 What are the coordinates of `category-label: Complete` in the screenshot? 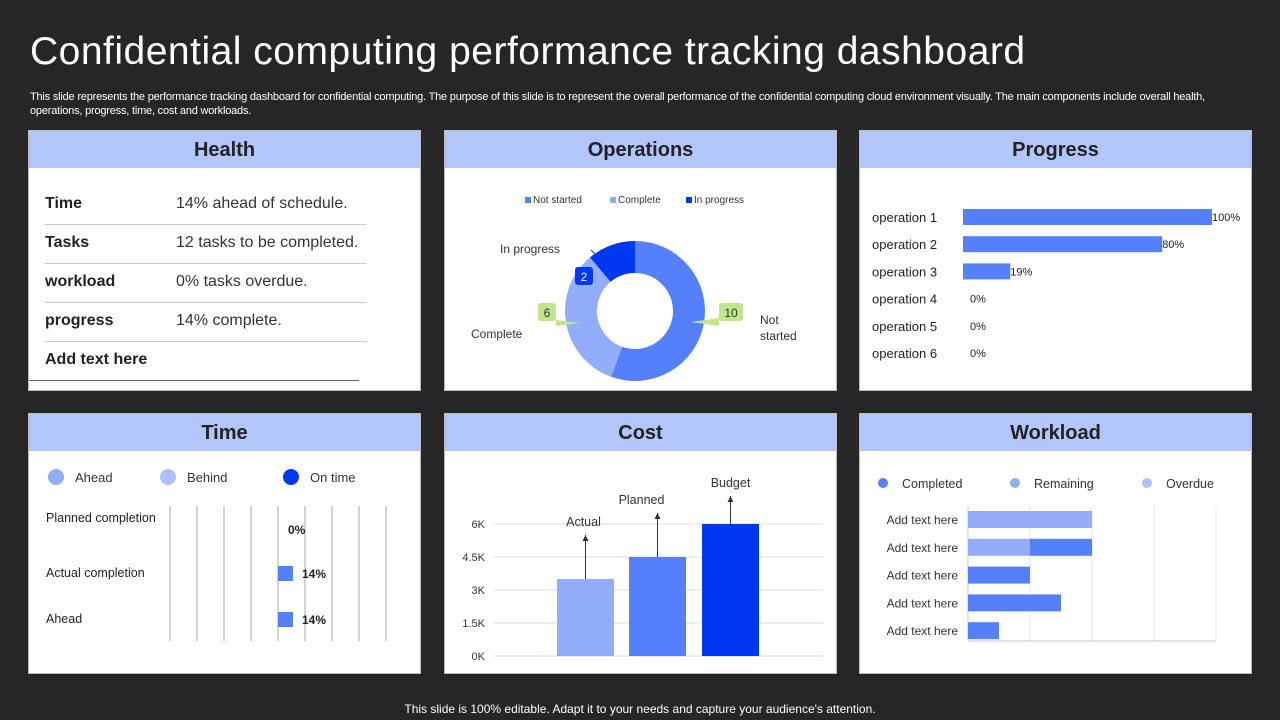 It's located at (497, 334).